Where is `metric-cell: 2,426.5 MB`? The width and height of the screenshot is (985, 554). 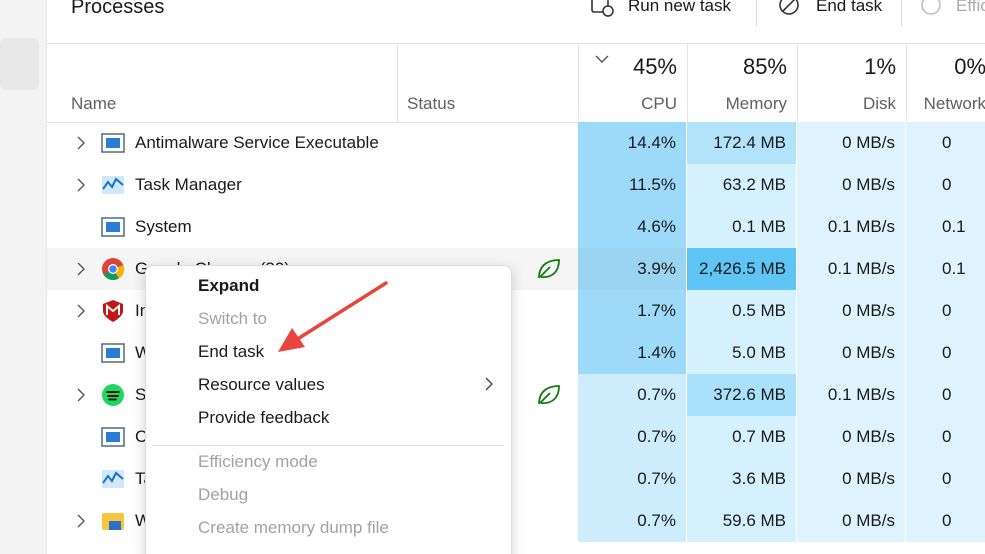 metric-cell: 2,426.5 MB is located at coordinates (742, 269).